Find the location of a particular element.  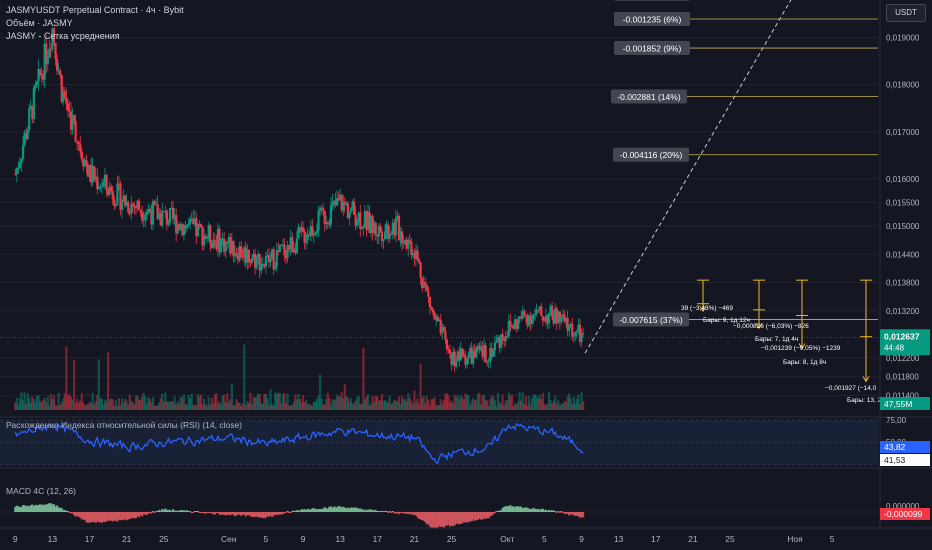

projection-bars: Бары: 13, 2 is located at coordinates (864, 400).